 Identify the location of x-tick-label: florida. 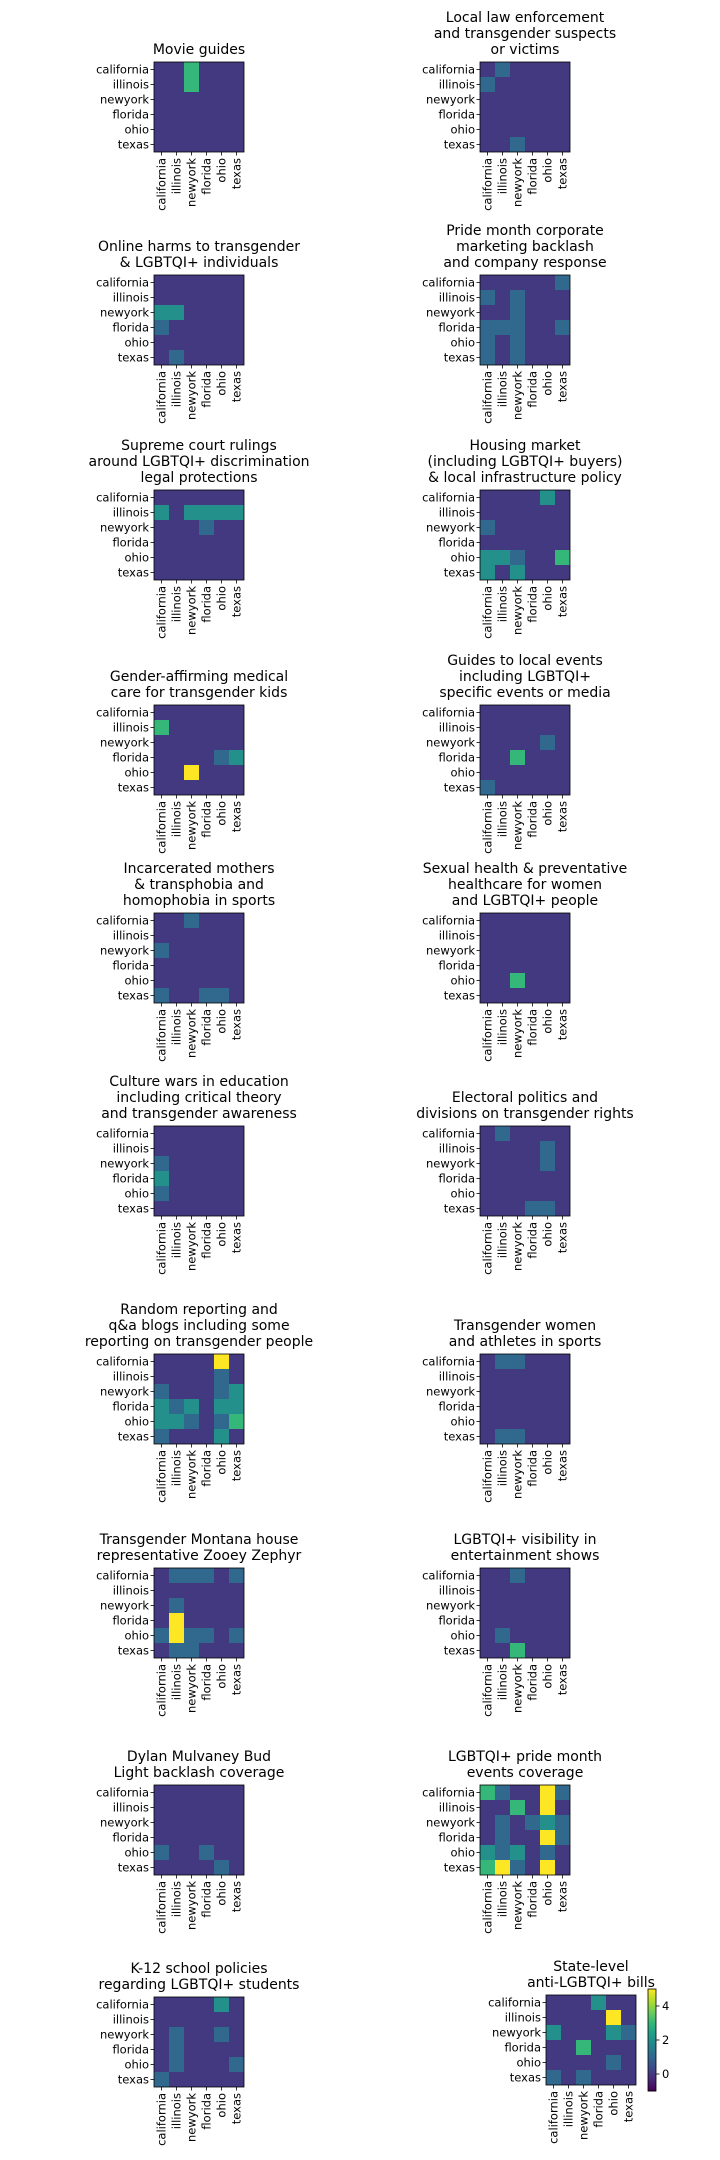
(207, 1899).